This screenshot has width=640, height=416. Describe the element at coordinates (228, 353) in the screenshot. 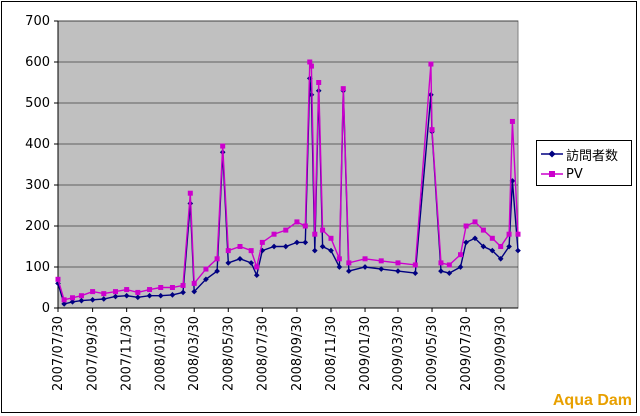

I see `x-tick-label: 2008/05/30` at that location.